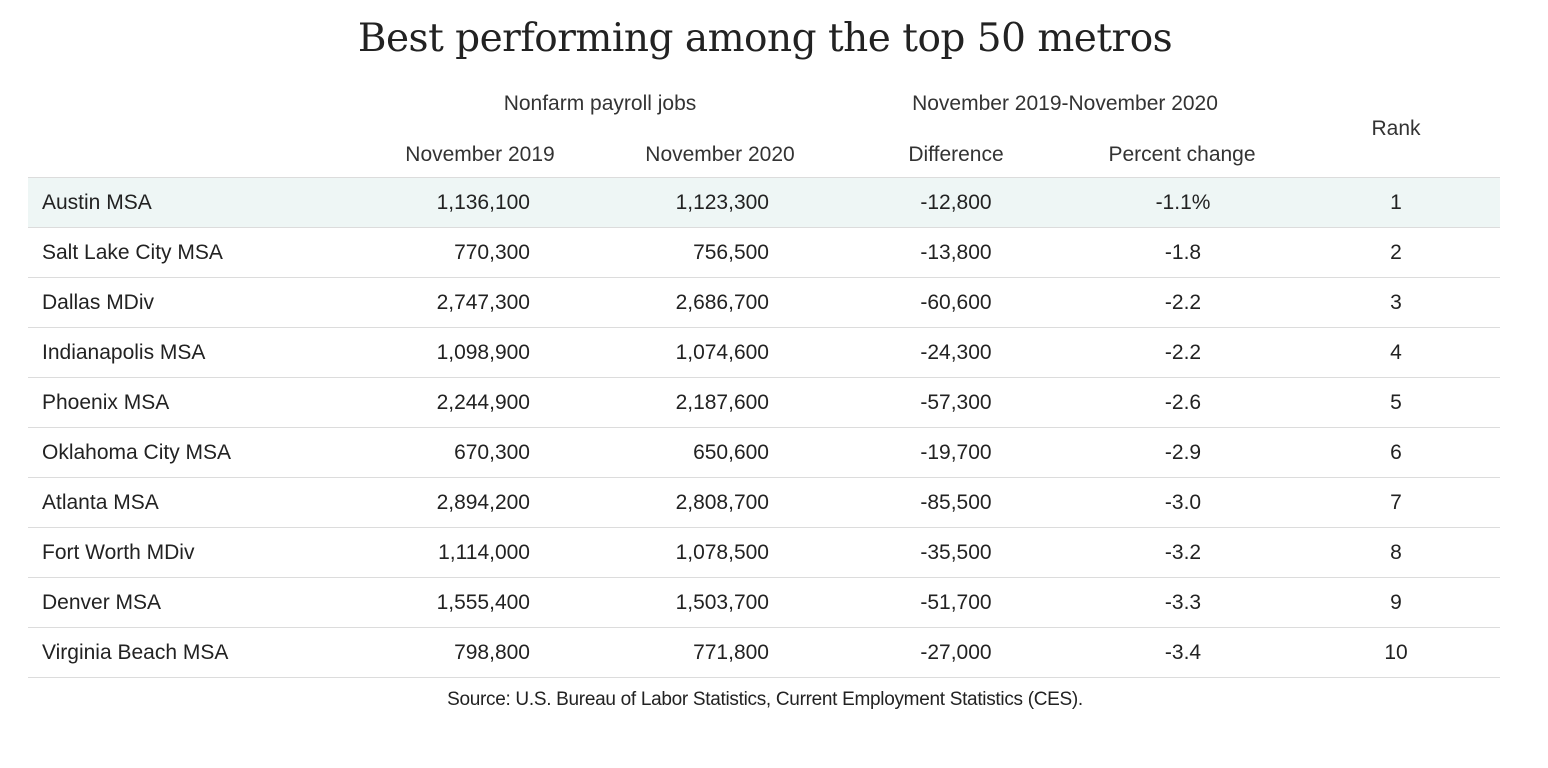  What do you see at coordinates (98, 302) in the screenshot?
I see `metro-name: Dallas MDiv` at bounding box center [98, 302].